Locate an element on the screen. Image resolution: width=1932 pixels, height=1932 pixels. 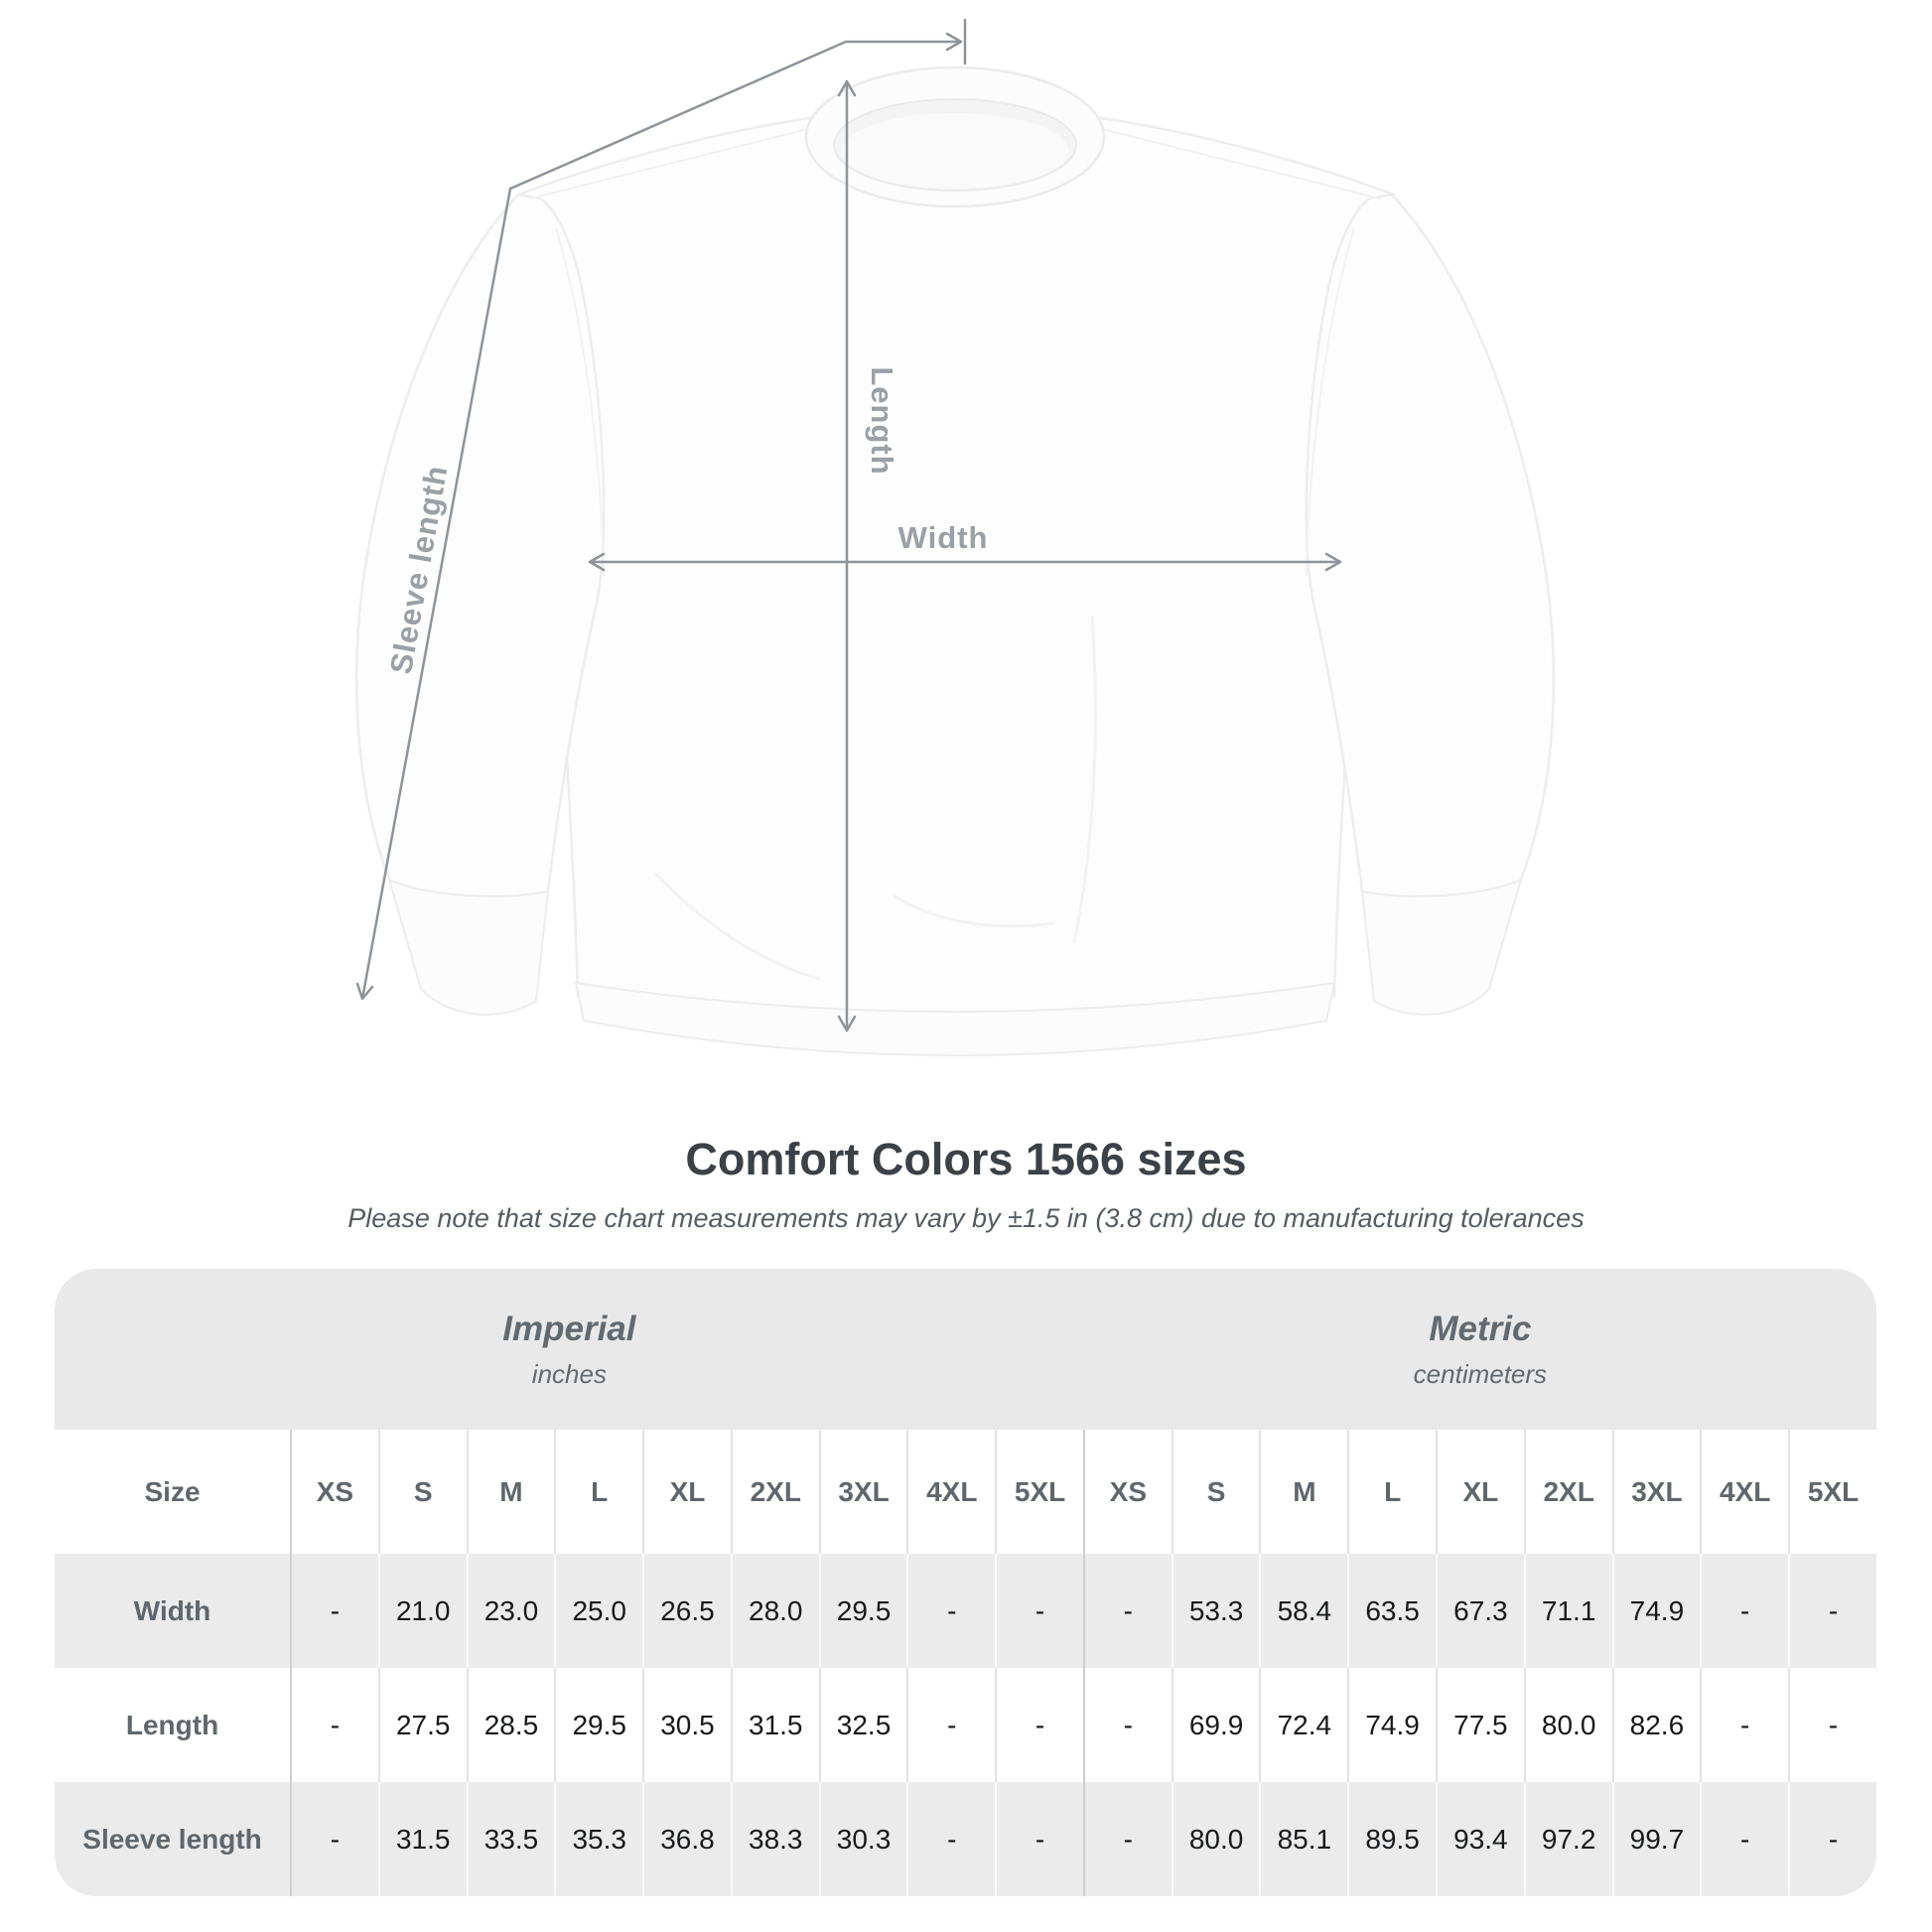
width-label: Width is located at coordinates (943, 537).